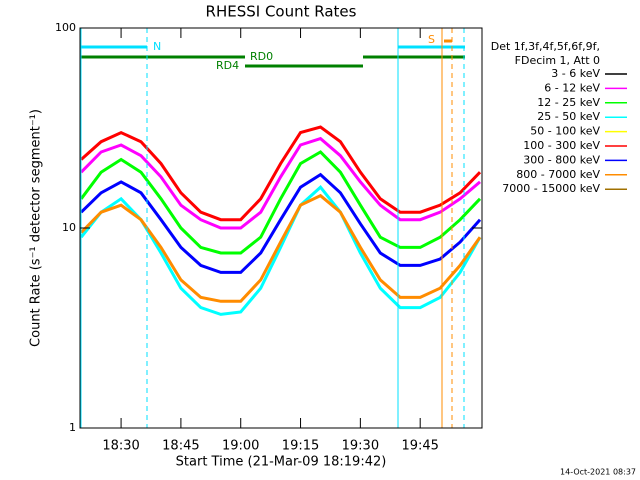 The image size is (640, 480). What do you see at coordinates (72, 427) in the screenshot?
I see `y-tick-label: 1` at bounding box center [72, 427].